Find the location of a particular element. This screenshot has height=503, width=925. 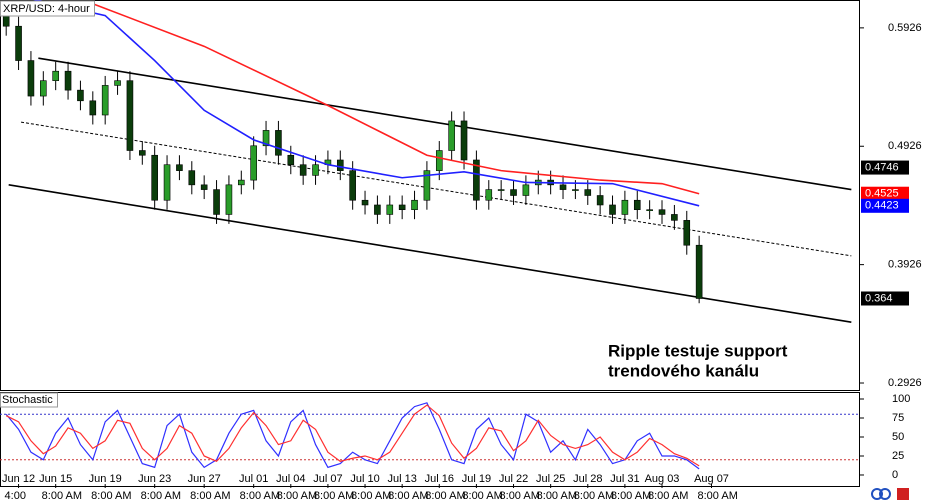

x-tick-label: Aug 07 is located at coordinates (711, 479).